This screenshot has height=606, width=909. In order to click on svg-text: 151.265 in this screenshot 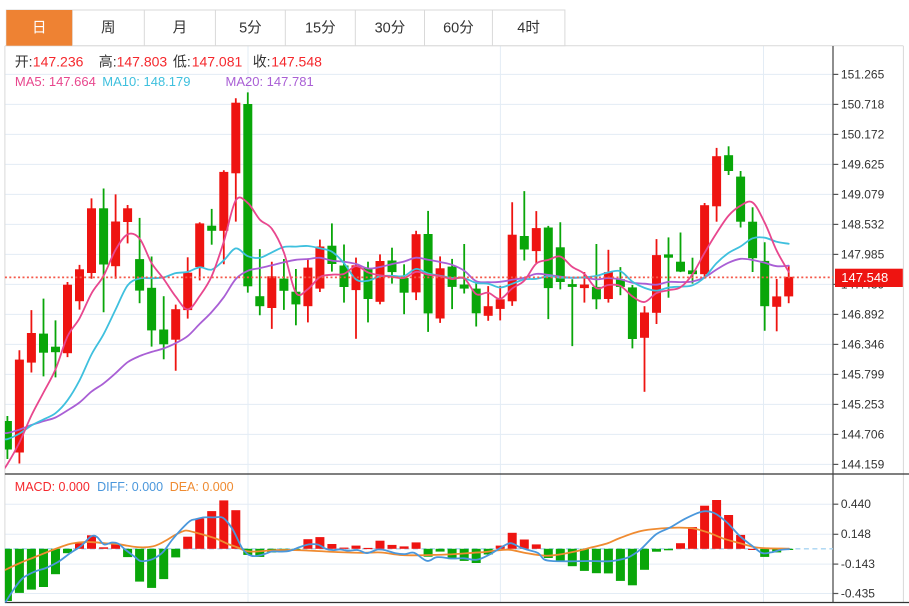, I will do `click(863, 74)`.